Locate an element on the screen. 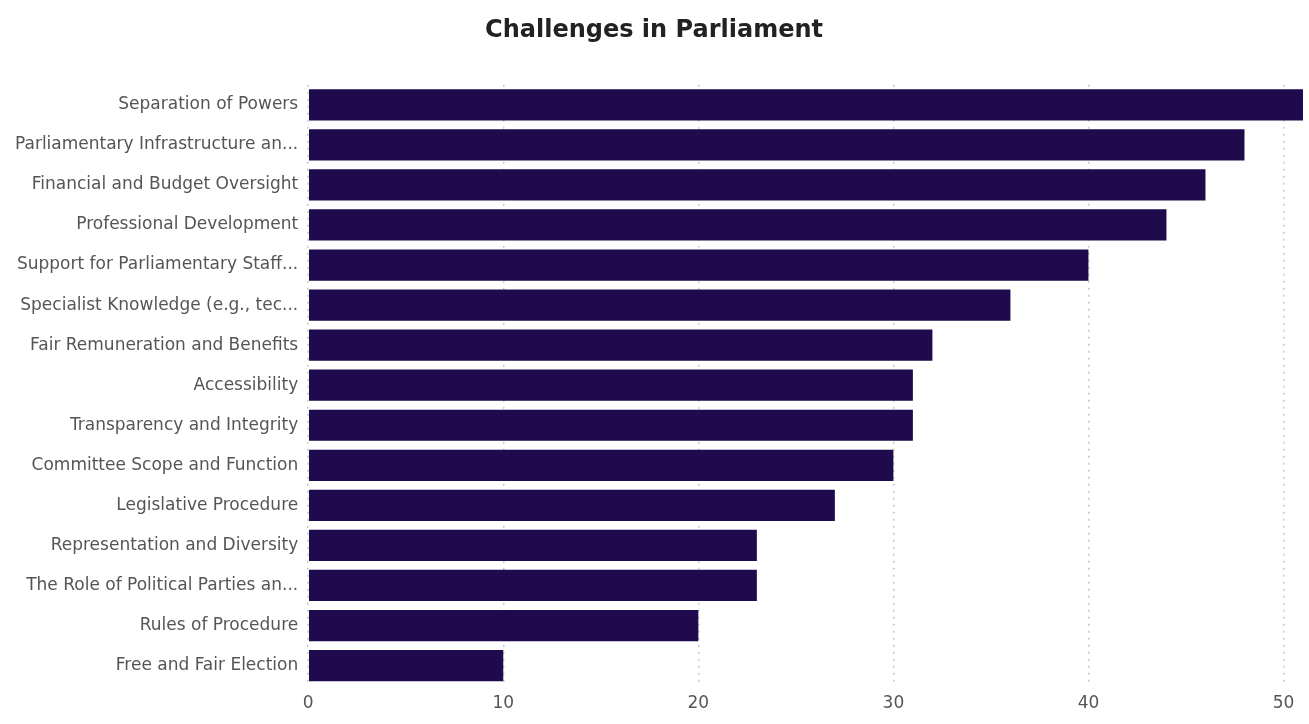 Image resolution: width=1309 pixels, height=724 pixels. y-tick-label: Representation and Diversity is located at coordinates (174, 543).